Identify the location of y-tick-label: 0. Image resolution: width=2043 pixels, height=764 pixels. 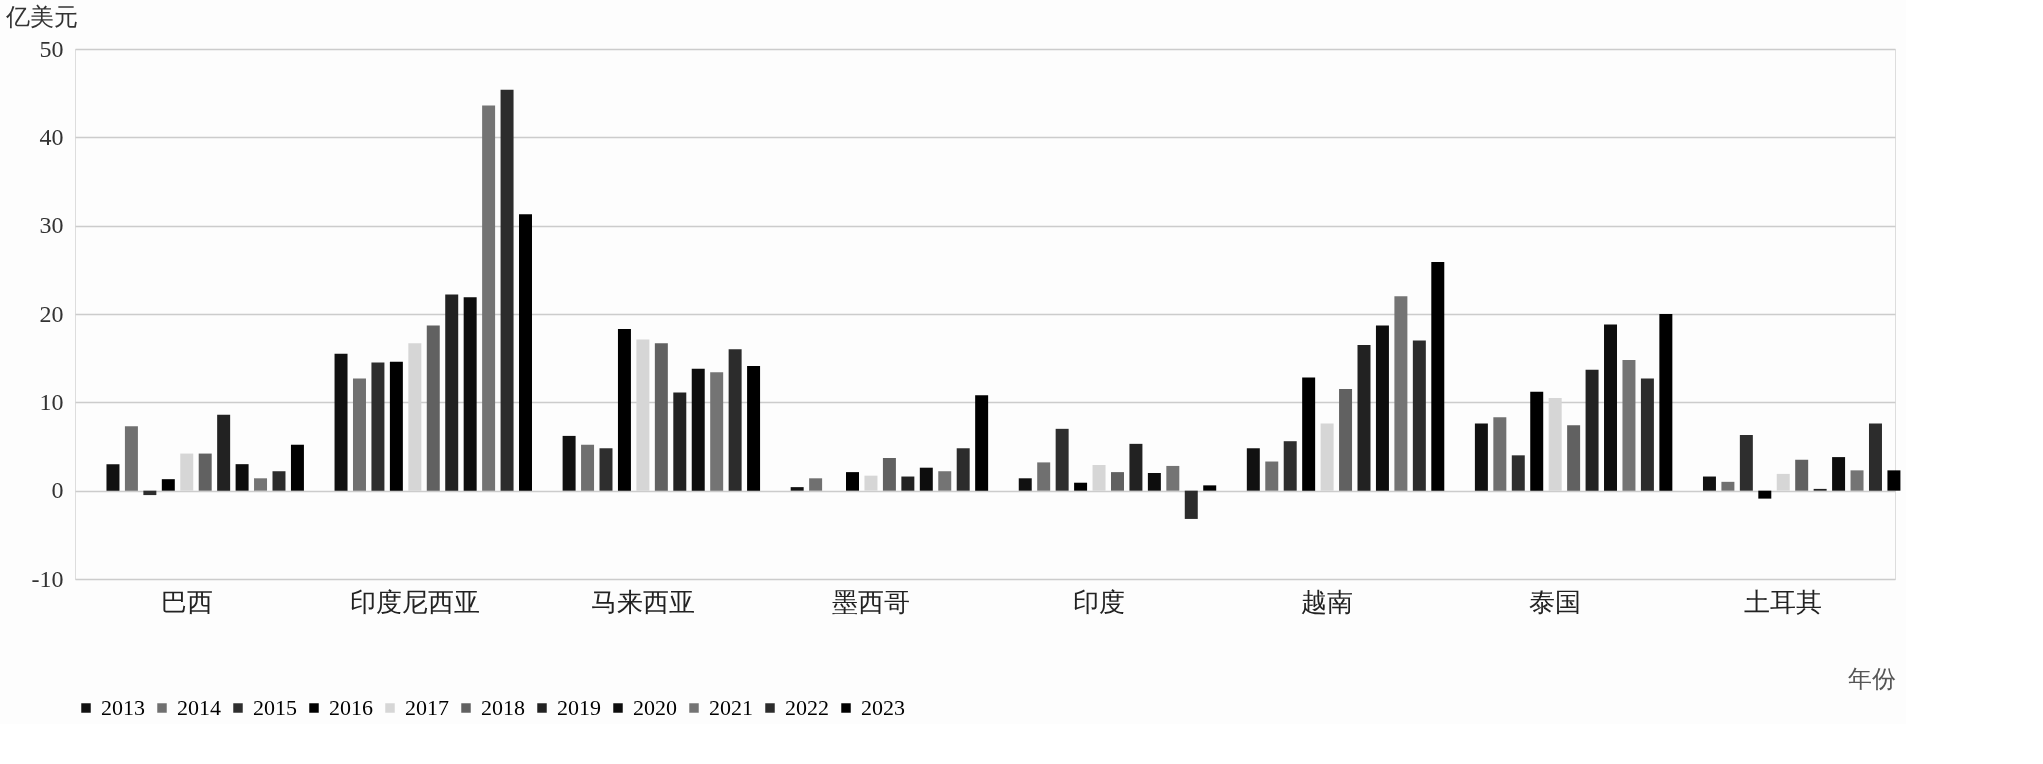
(57, 490).